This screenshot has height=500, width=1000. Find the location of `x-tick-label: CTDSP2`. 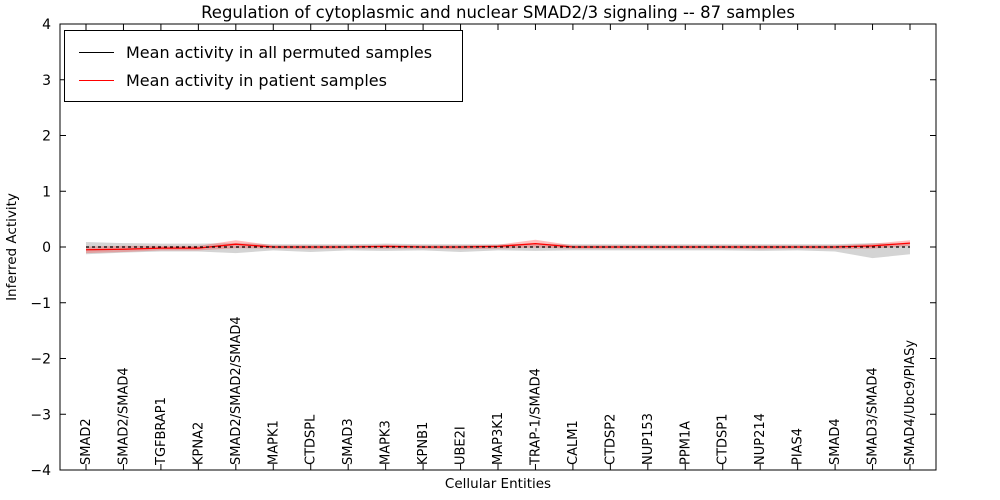

x-tick-label: CTDSP2 is located at coordinates (610, 439).